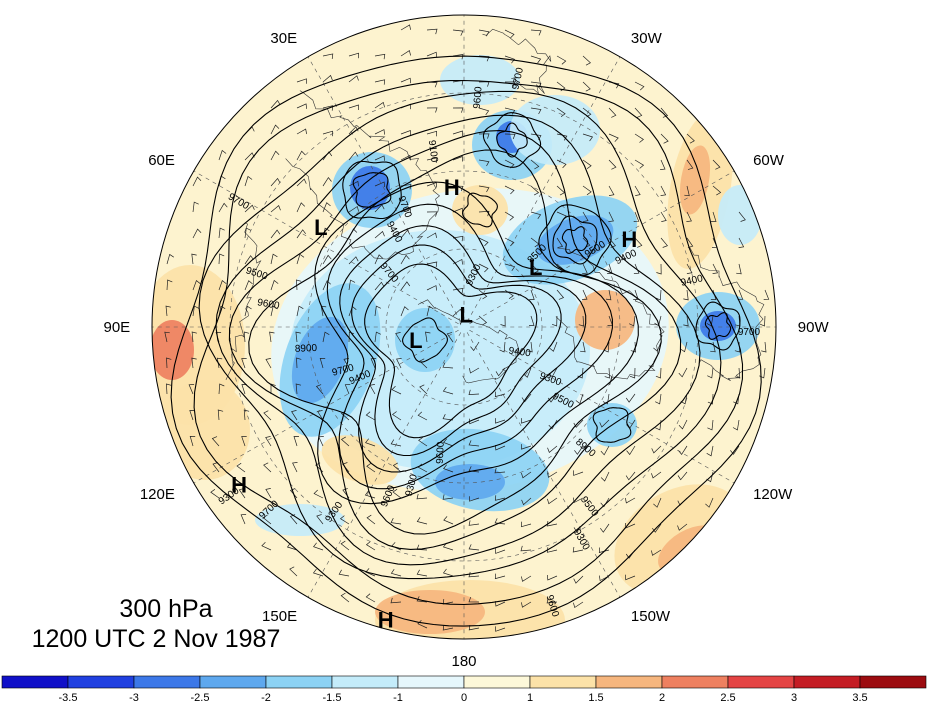 Image resolution: width=928 pixels, height=702 pixels. Describe the element at coordinates (398, 697) in the screenshot. I see `colorbar-tick-label: -1` at that location.